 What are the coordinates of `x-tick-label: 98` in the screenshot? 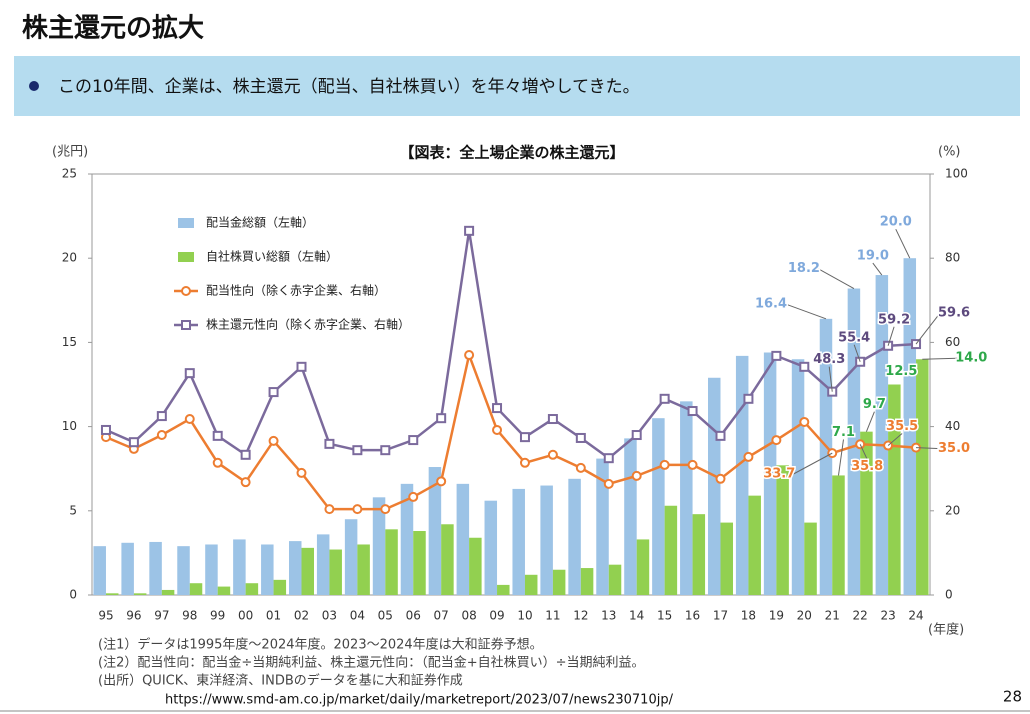 It's located at (189, 616).